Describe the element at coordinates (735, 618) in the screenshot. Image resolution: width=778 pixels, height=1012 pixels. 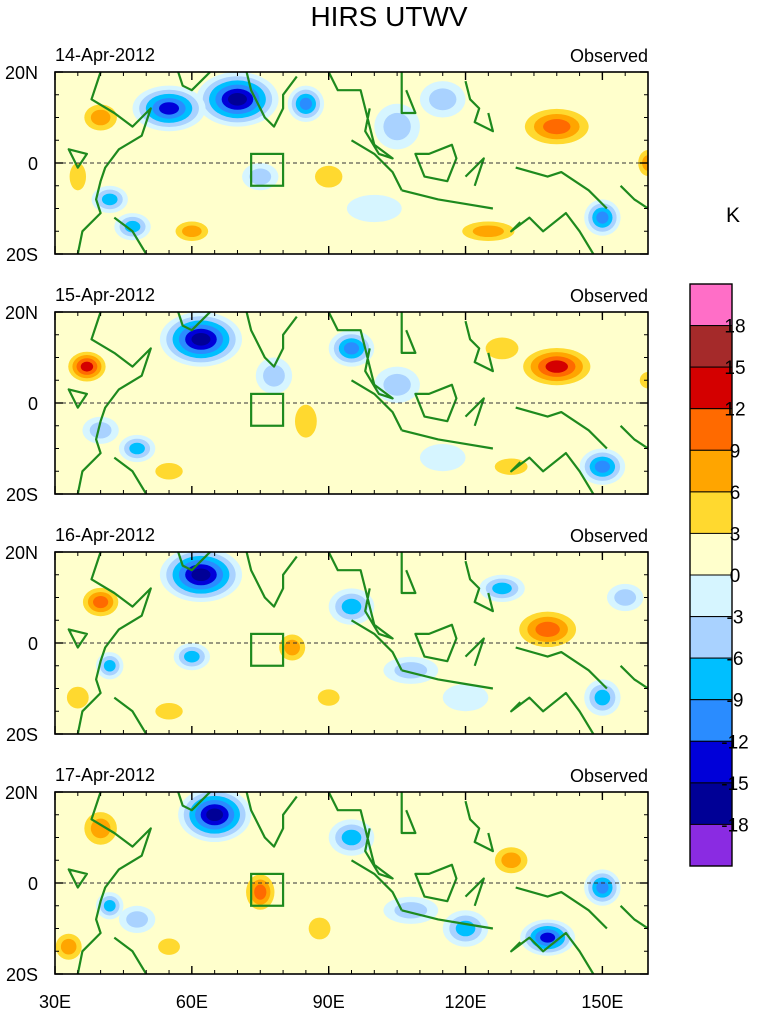
I see `colorbar-label: -3` at that location.